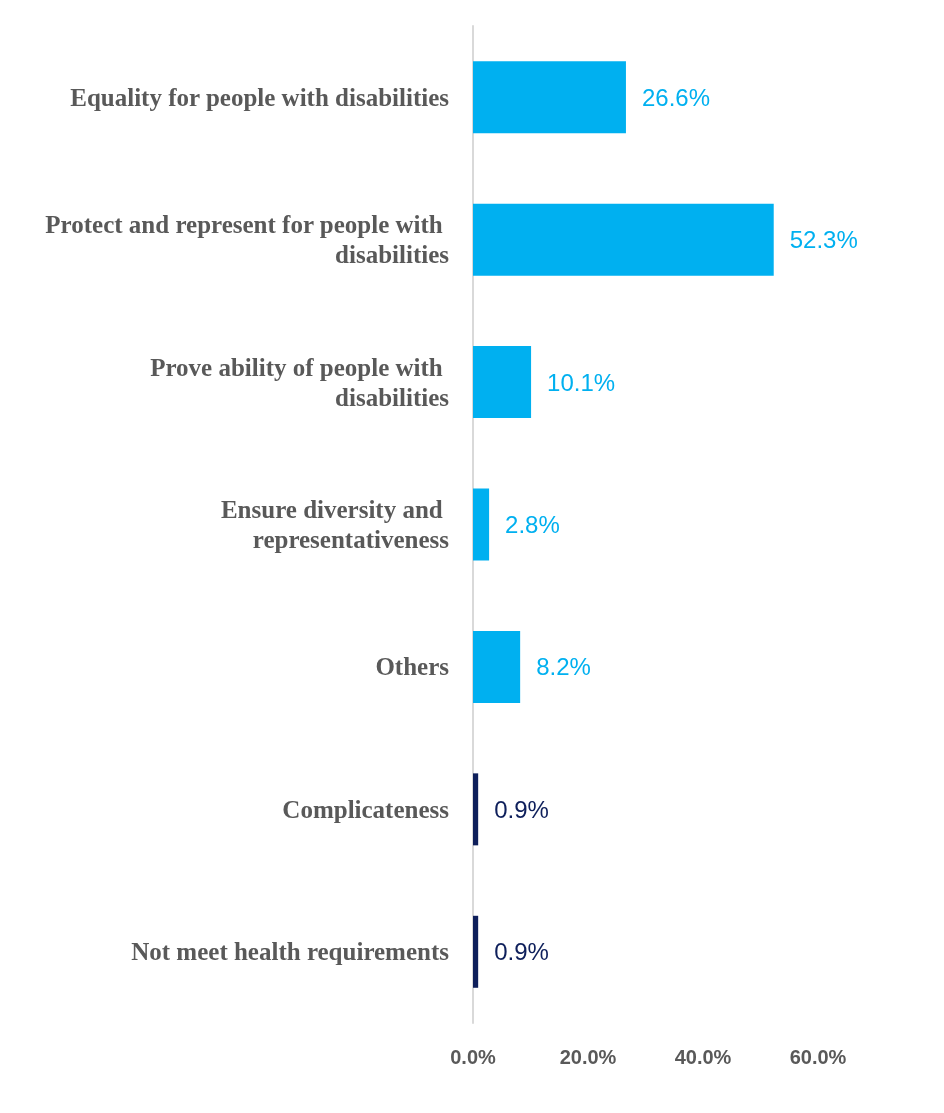 The height and width of the screenshot is (1113, 944). I want to click on y-tick-label: Others, so click(412, 667).